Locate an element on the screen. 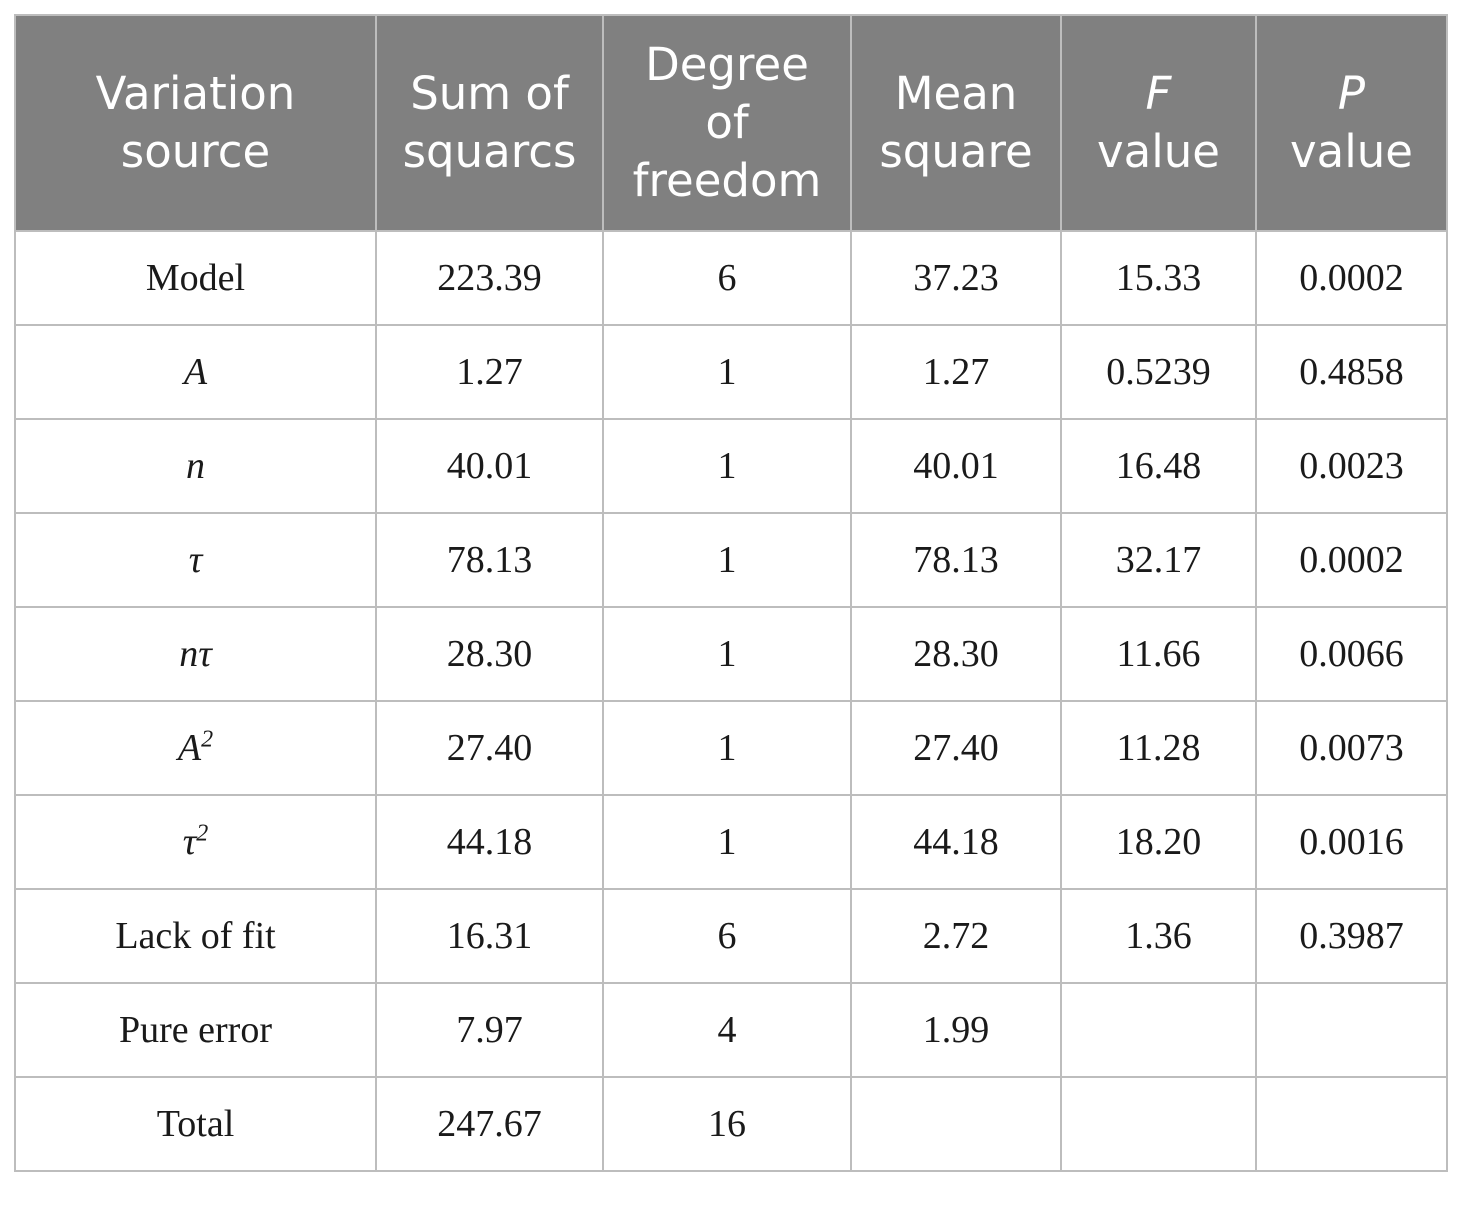  cell-mean-square: 28.30 is located at coordinates (956, 654).